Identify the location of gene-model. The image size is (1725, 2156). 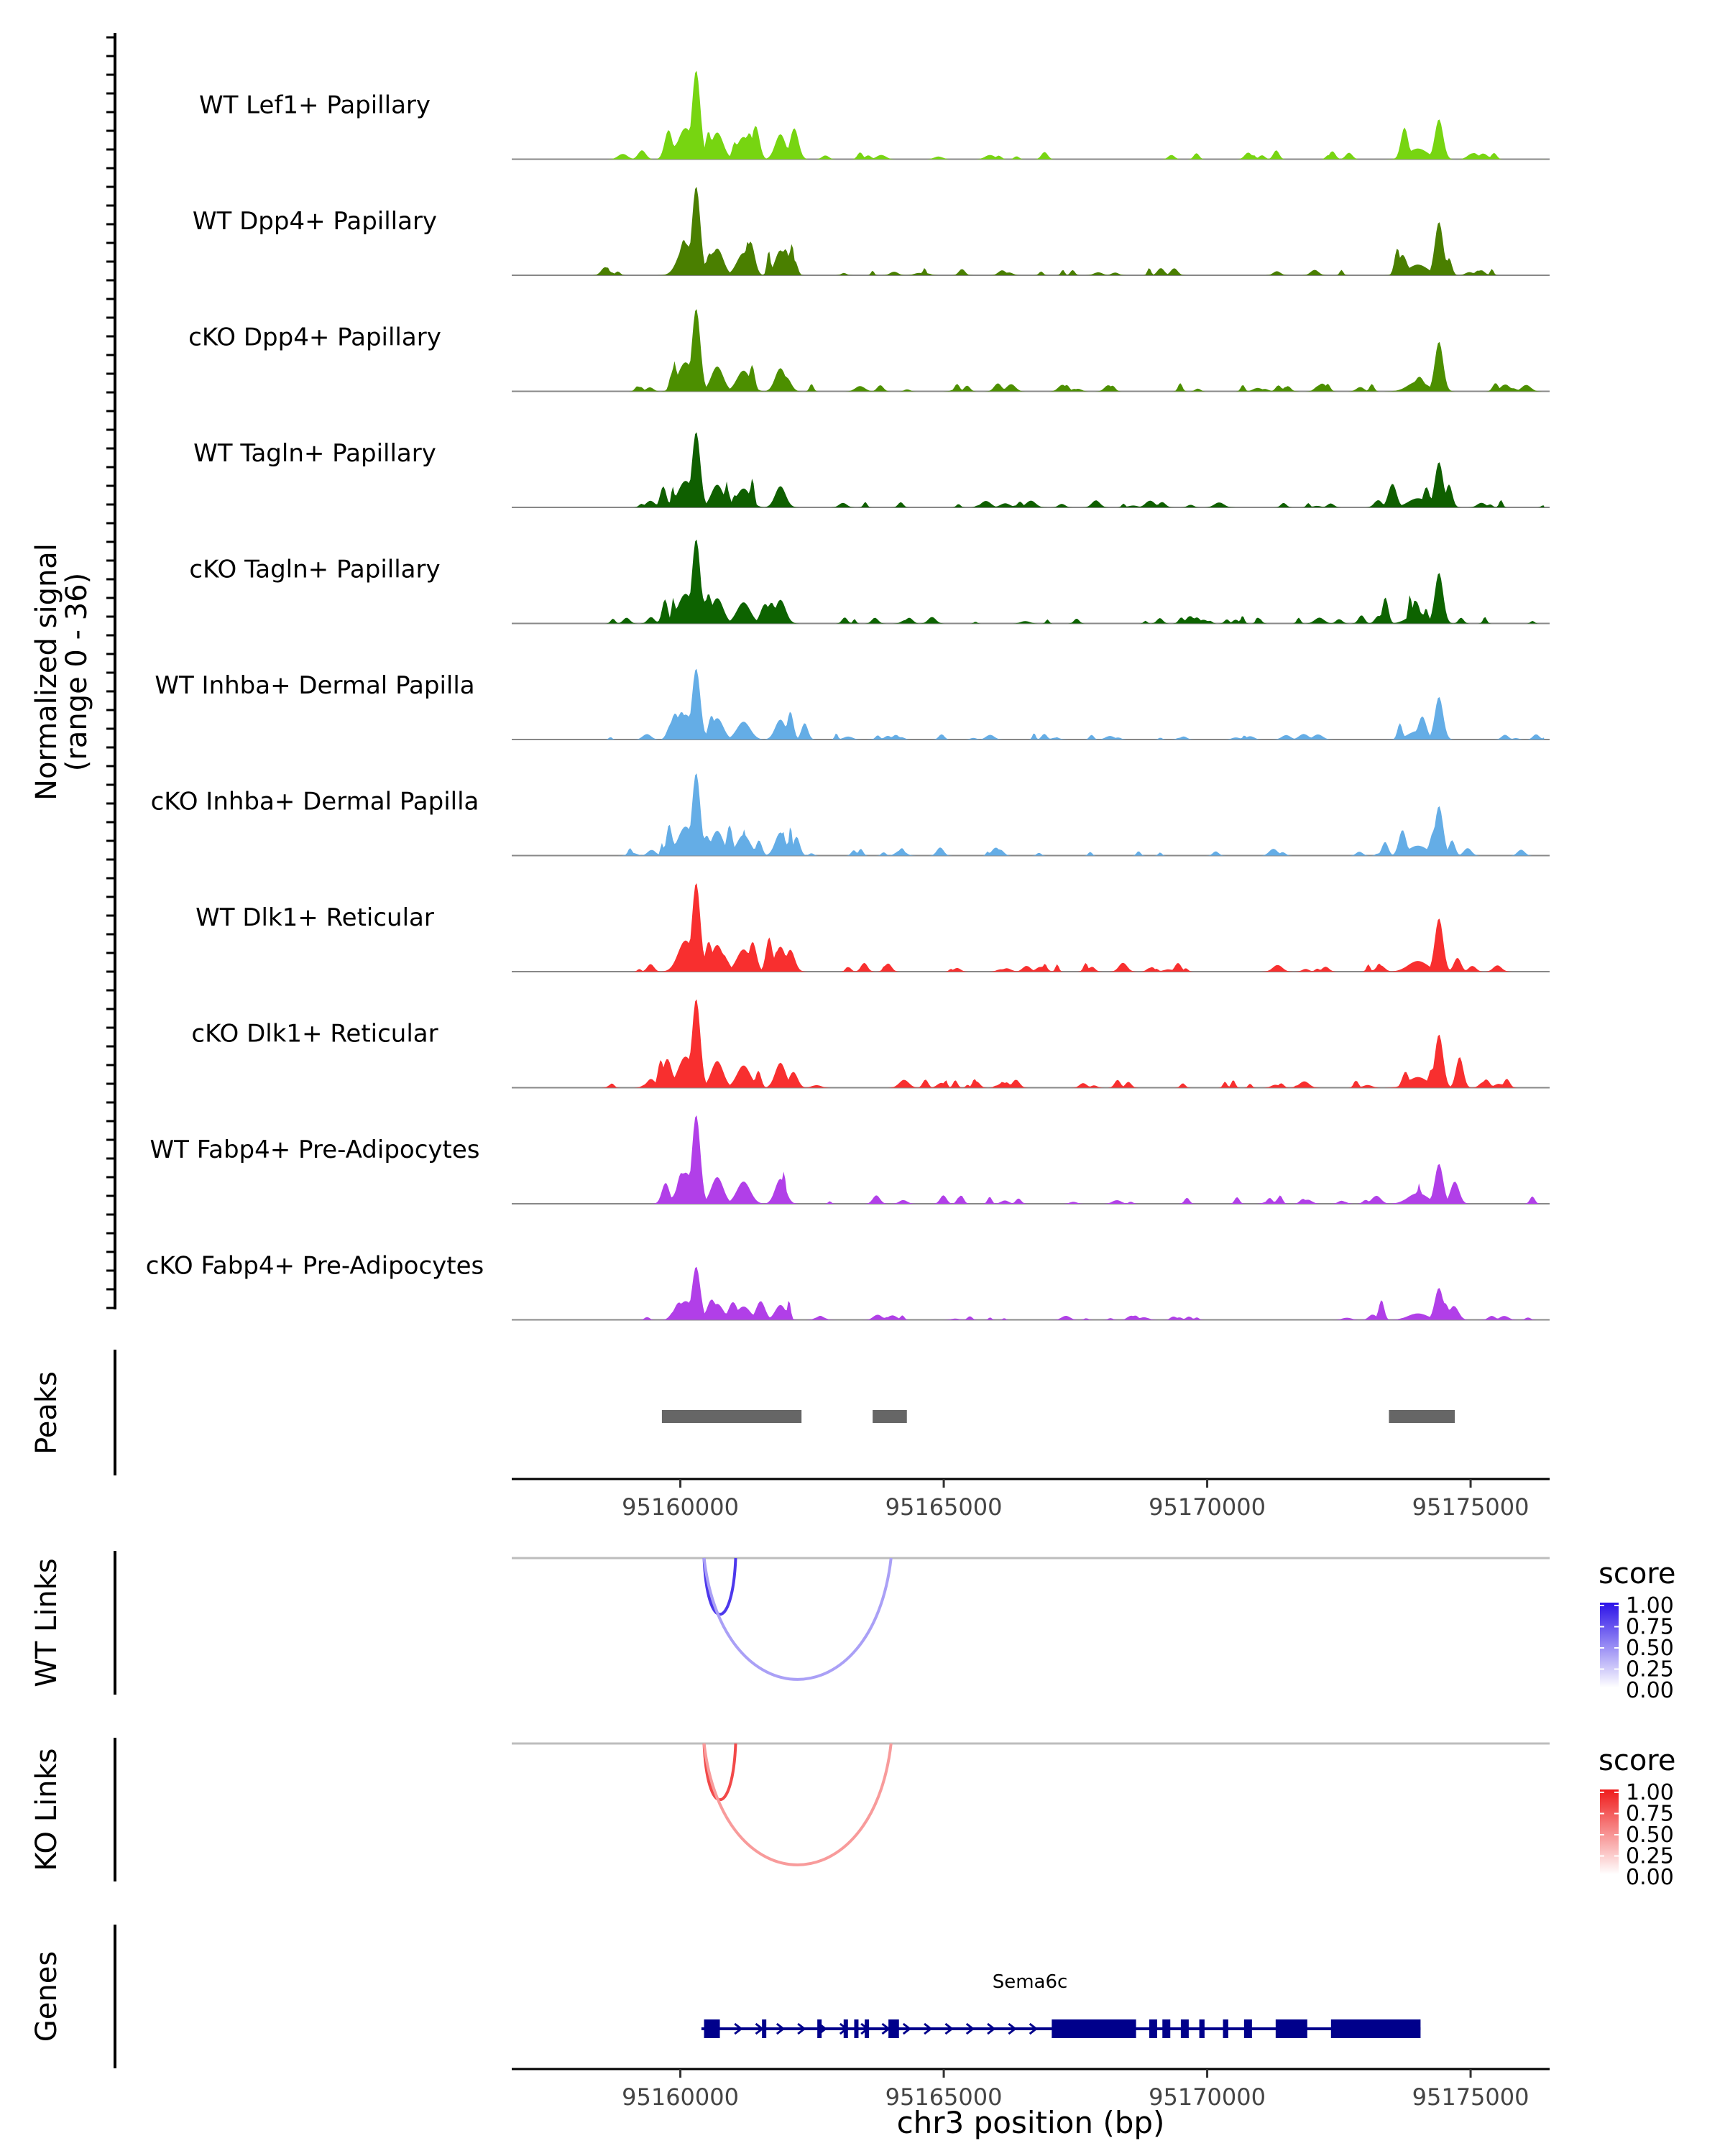
(1061, 2029).